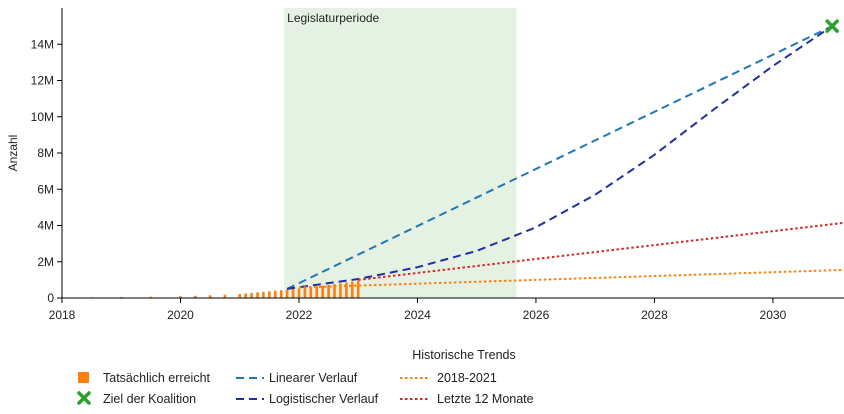  What do you see at coordinates (417, 315) in the screenshot?
I see `x-tick-label: 2024` at bounding box center [417, 315].